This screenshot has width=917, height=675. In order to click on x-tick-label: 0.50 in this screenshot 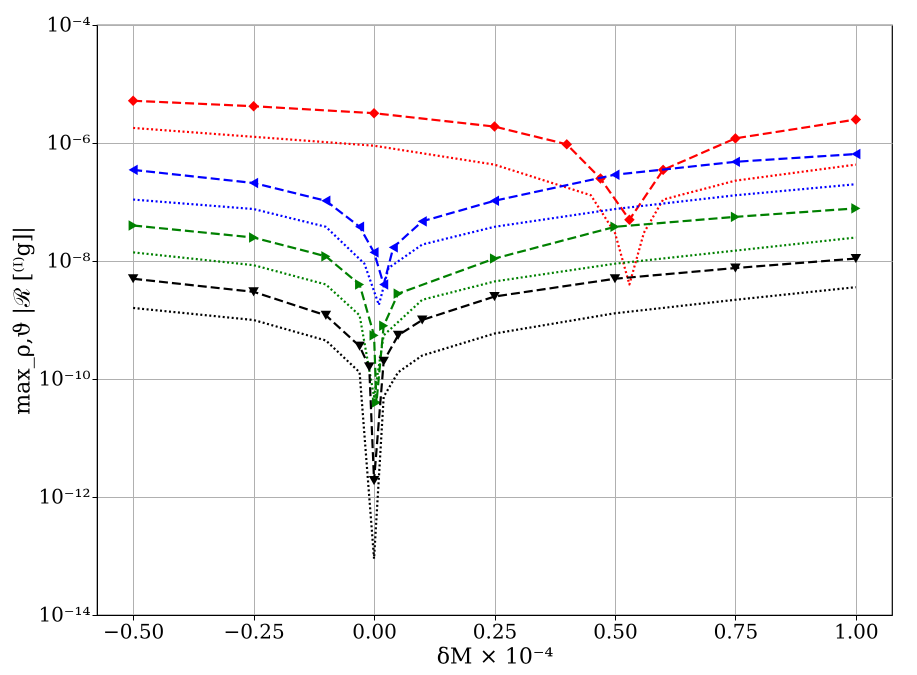, I will do `click(615, 632)`.